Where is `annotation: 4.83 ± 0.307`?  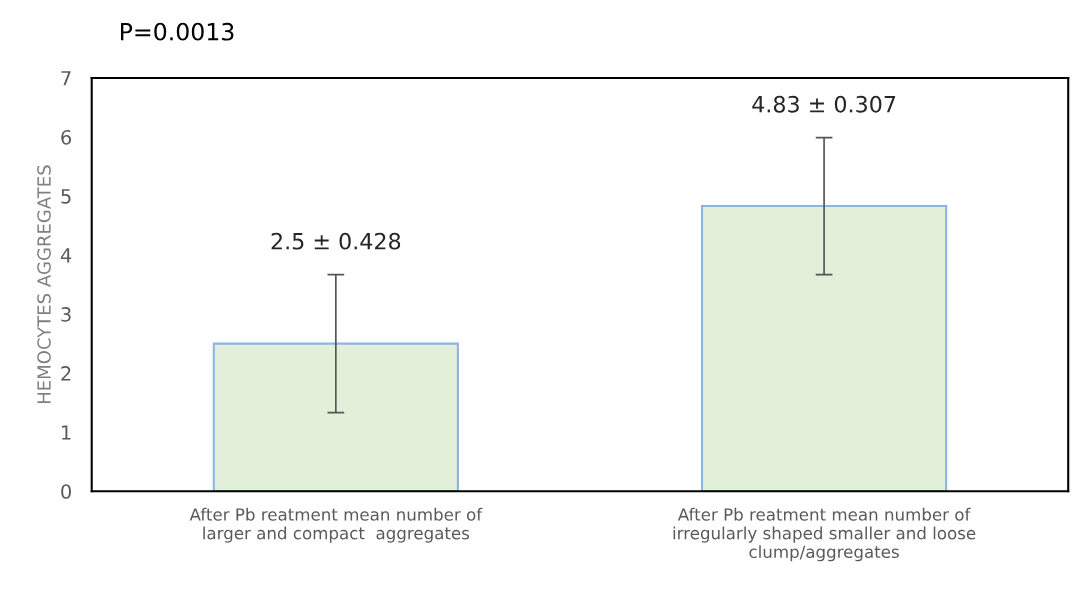 annotation: 4.83 ± 0.307 is located at coordinates (824, 104).